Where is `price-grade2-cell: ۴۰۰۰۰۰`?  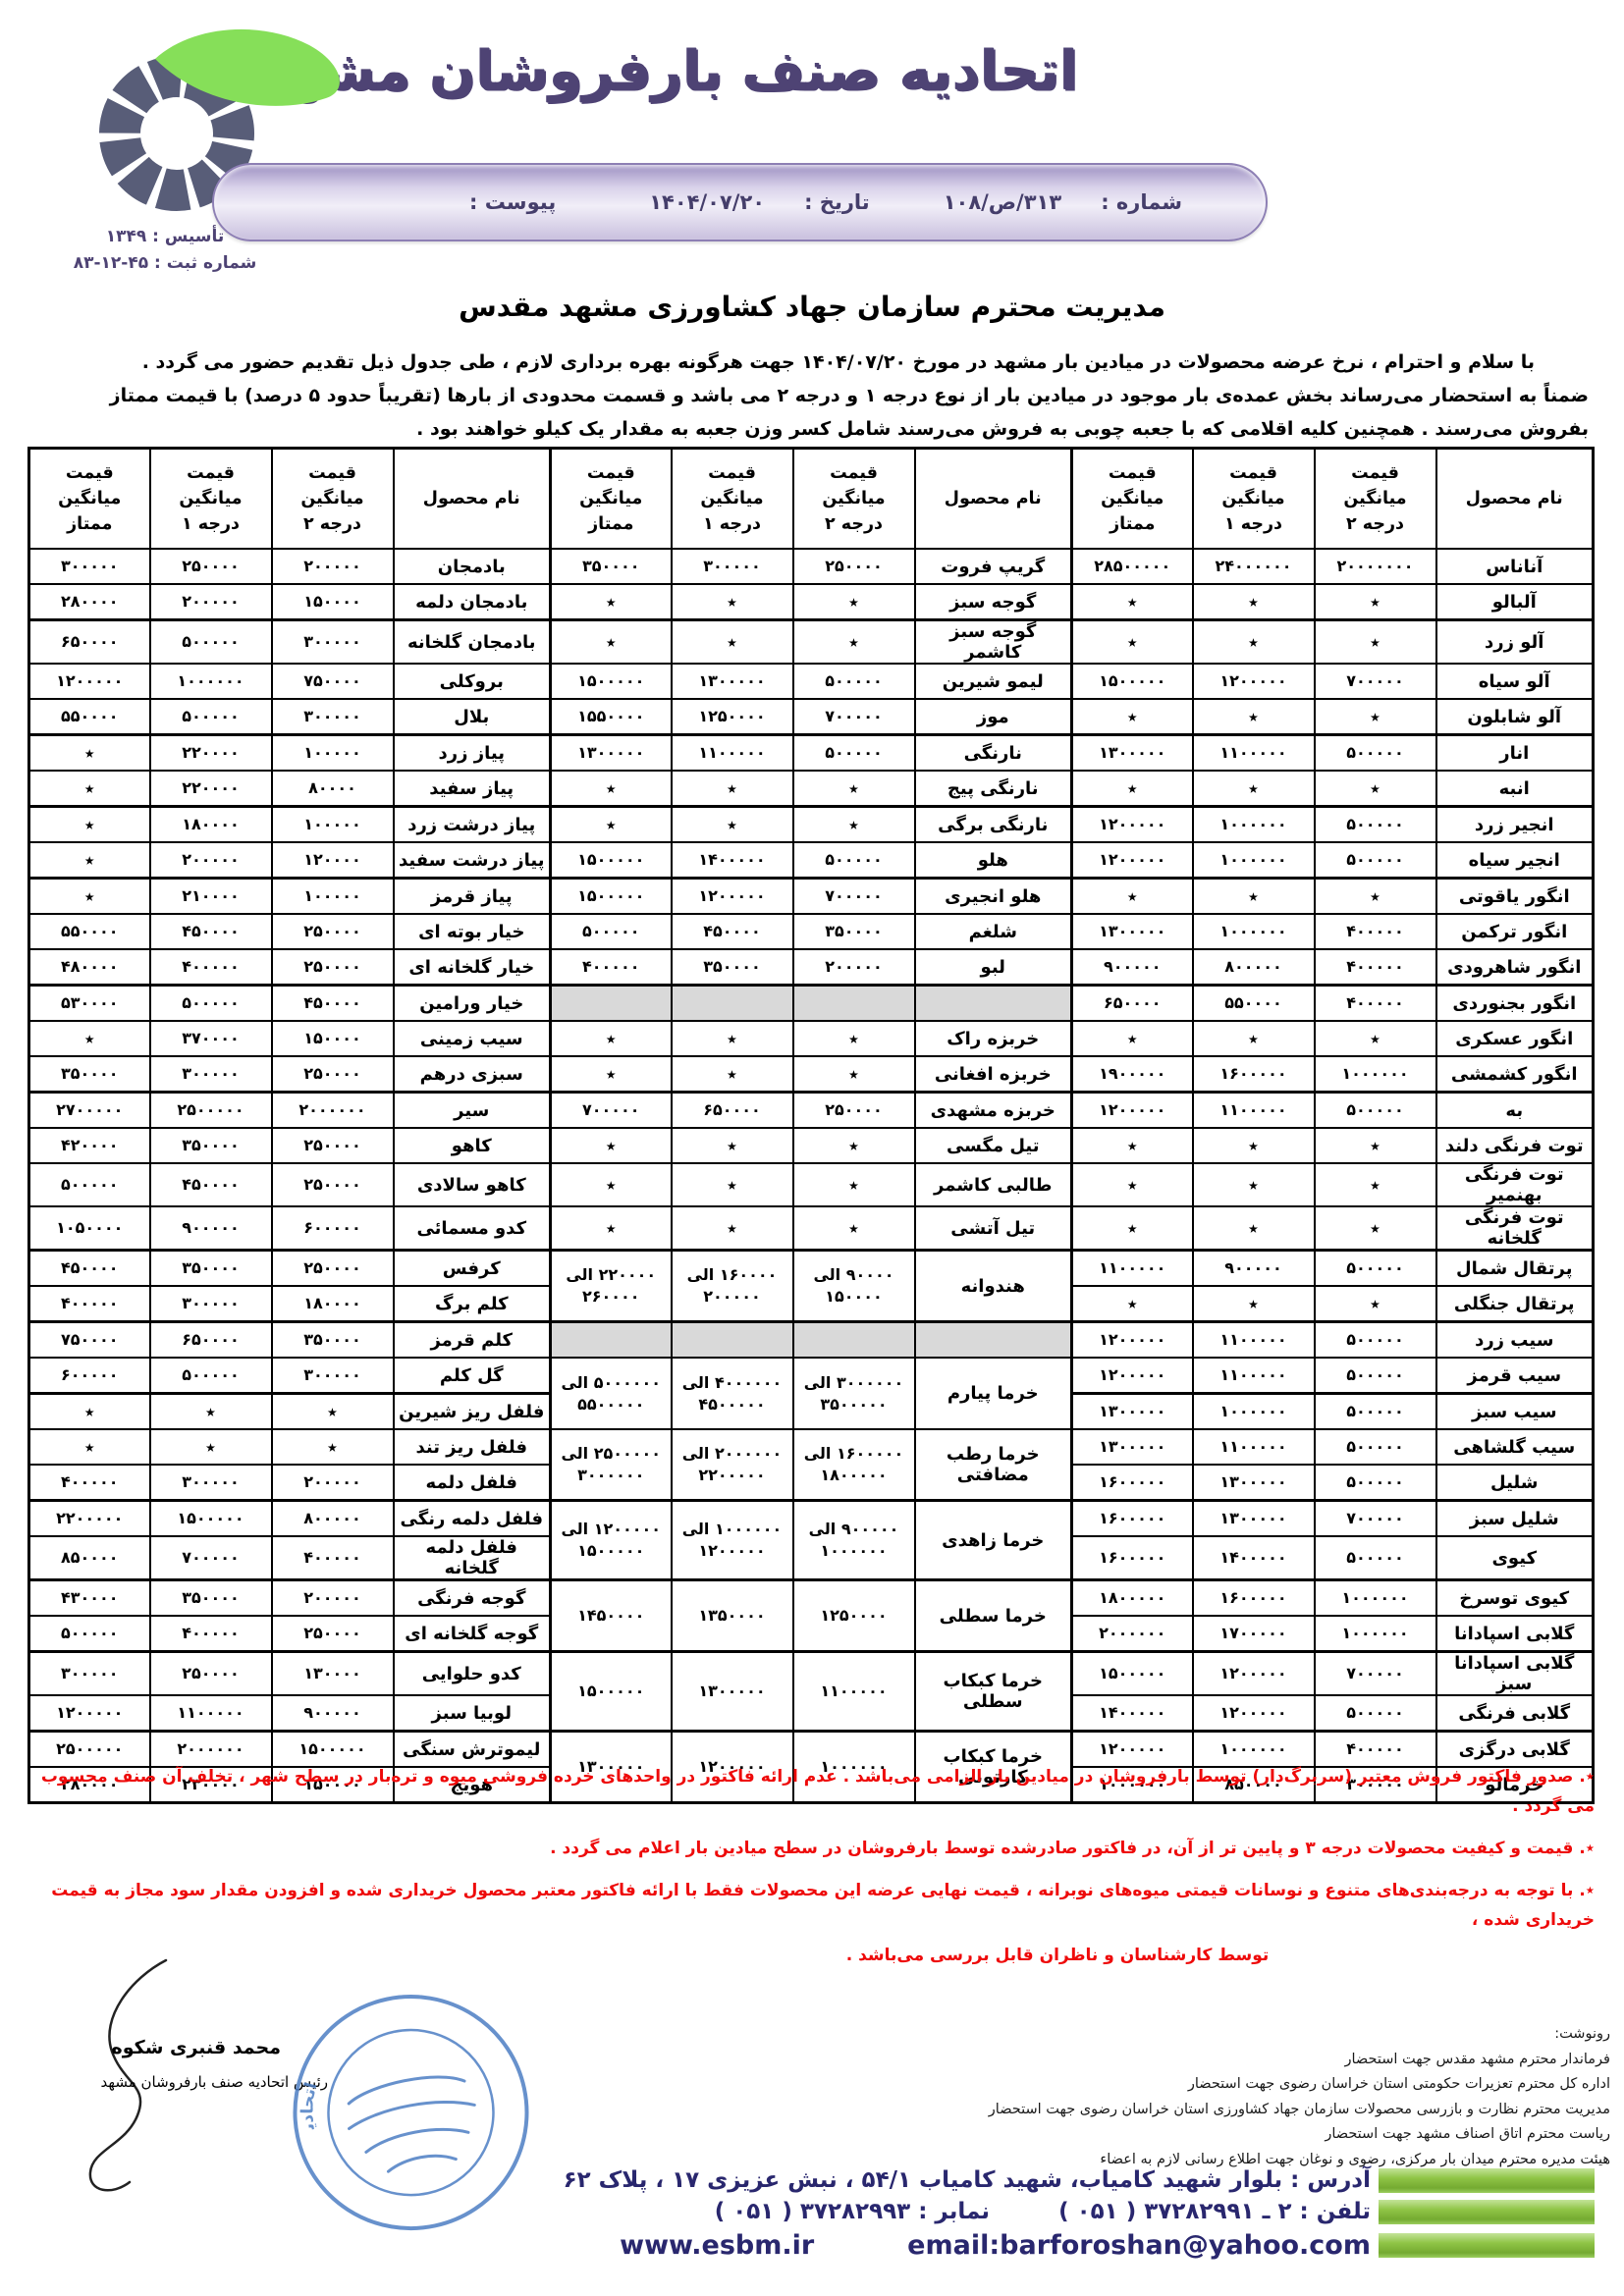
price-grade2-cell: ۴۰۰۰۰۰ is located at coordinates (1375, 1003).